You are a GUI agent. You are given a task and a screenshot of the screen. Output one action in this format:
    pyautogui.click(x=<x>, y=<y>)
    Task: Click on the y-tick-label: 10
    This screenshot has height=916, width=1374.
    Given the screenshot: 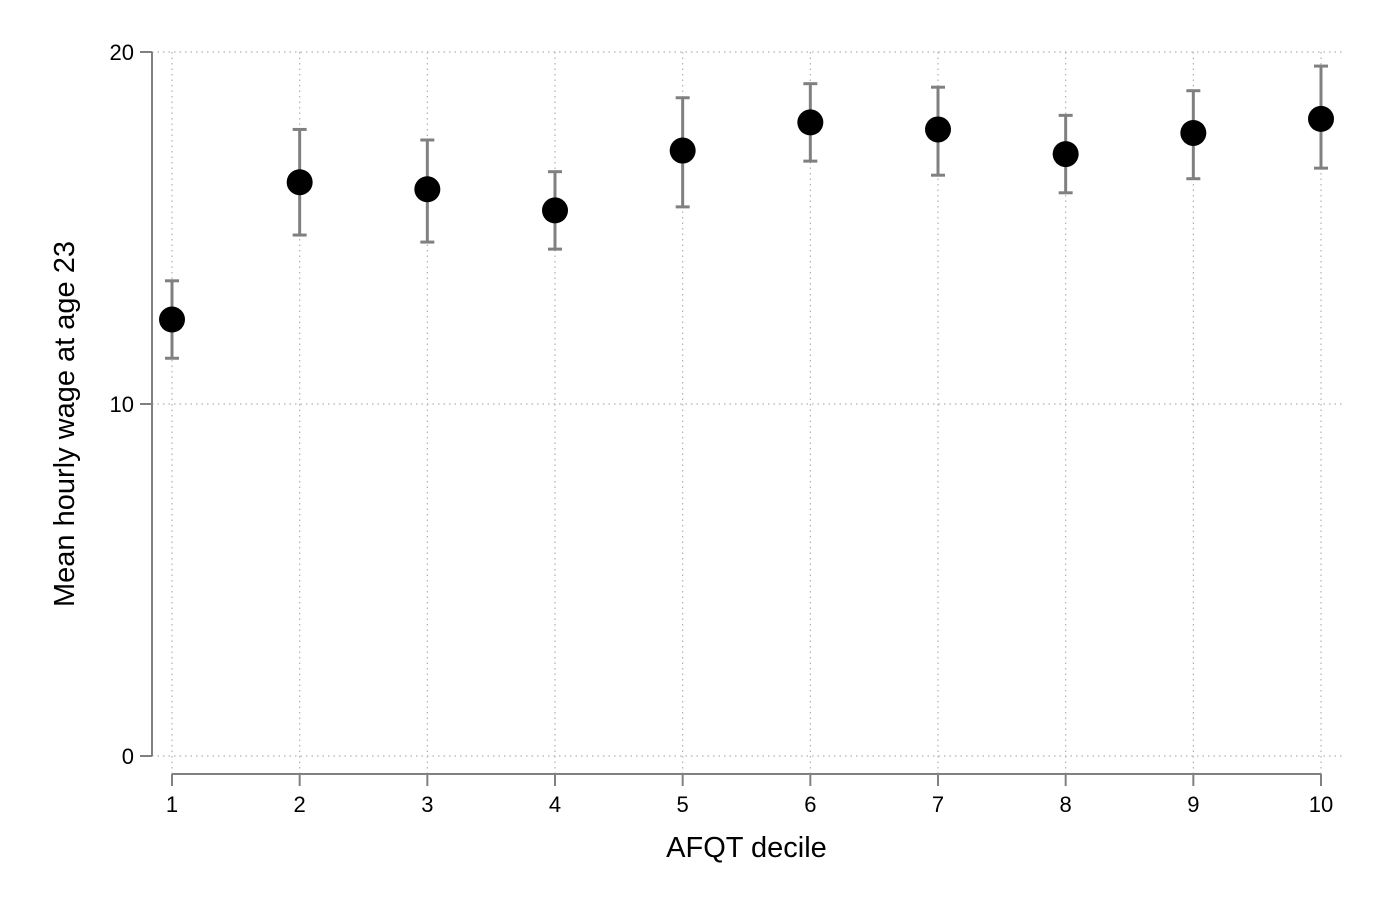 What is the action you would take?
    pyautogui.click(x=122, y=404)
    